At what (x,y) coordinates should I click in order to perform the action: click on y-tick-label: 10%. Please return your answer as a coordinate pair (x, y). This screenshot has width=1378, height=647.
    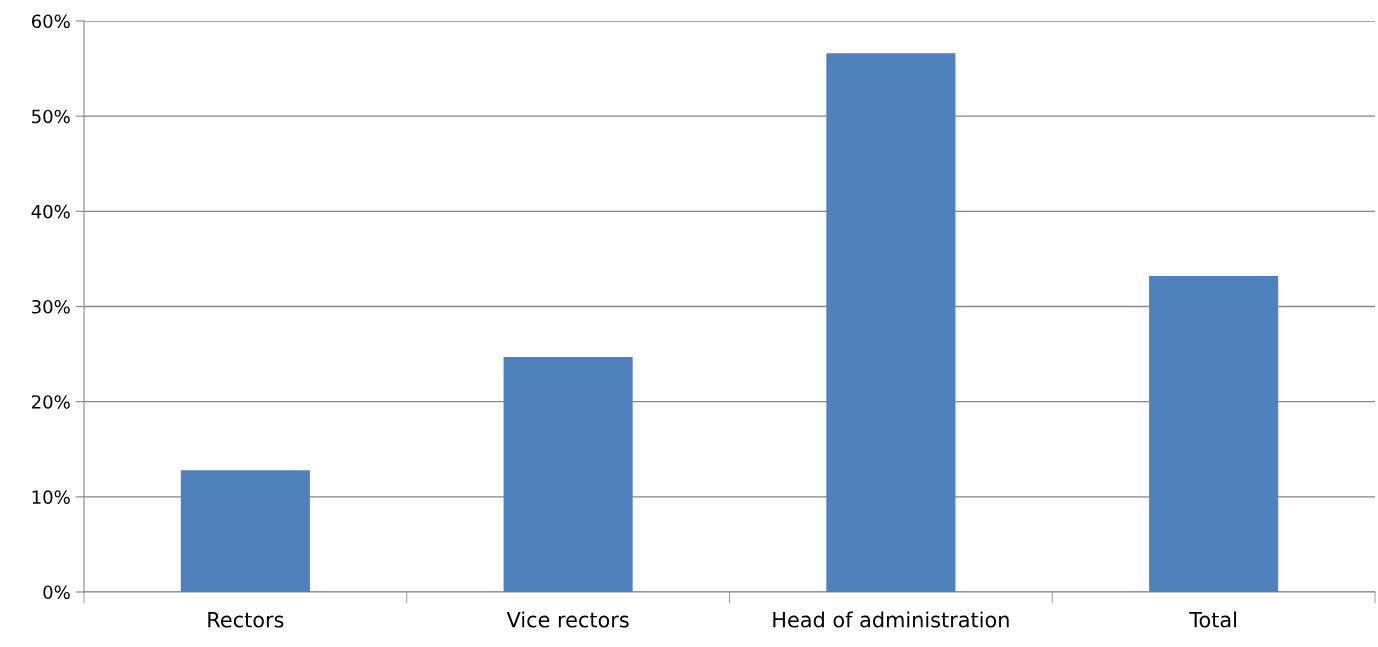
    Looking at the image, I should click on (51, 497).